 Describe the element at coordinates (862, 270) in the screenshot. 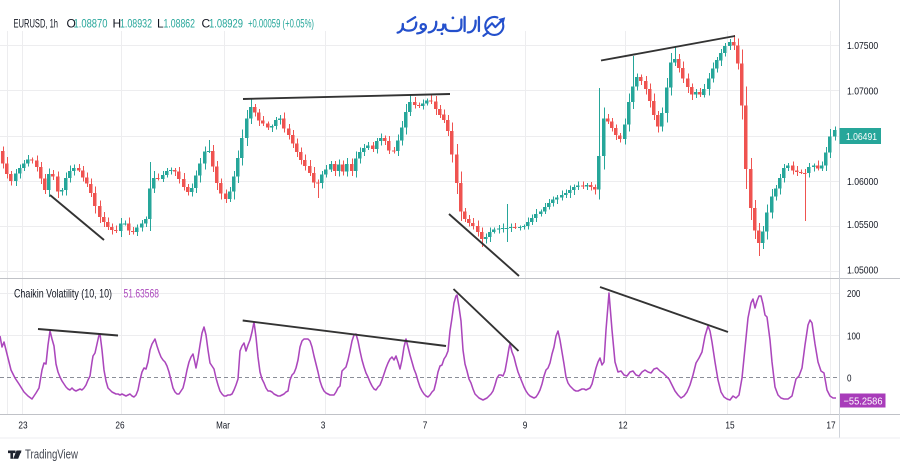

I see `svg-text: 1.05000` at that location.